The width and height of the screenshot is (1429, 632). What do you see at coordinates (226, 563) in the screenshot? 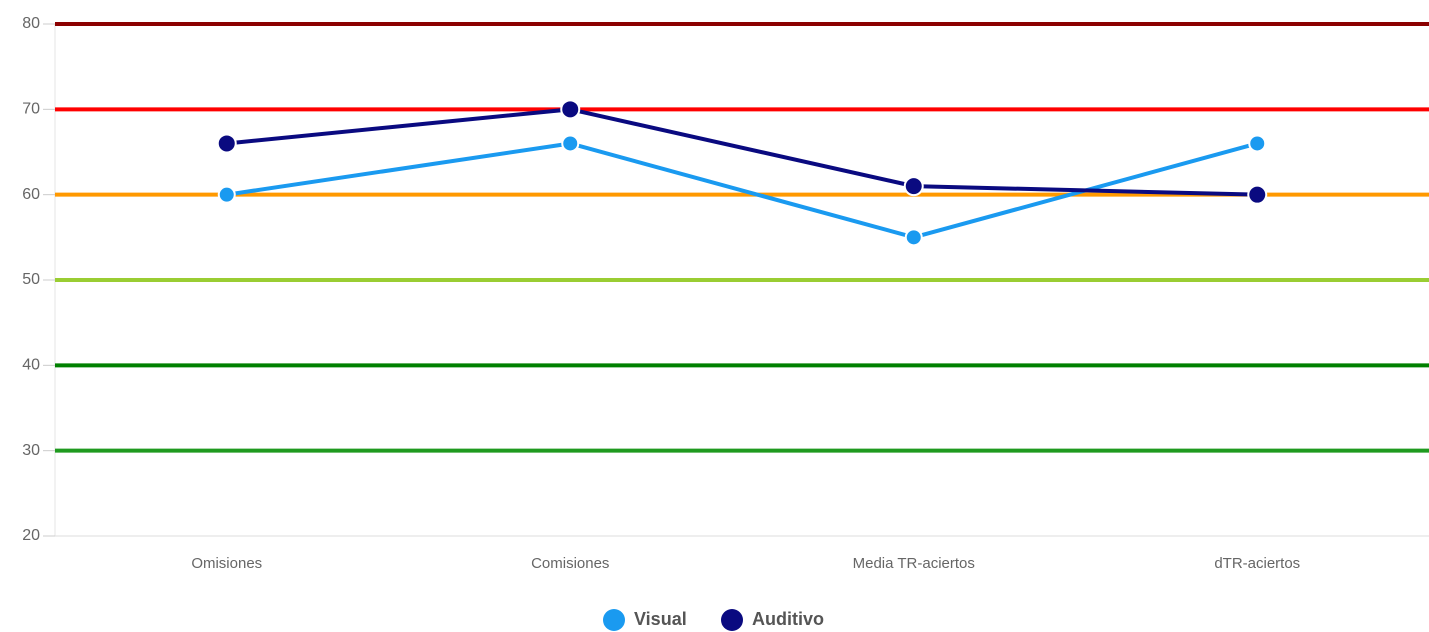
I see `x-tick-label: Omisiones` at bounding box center [226, 563].